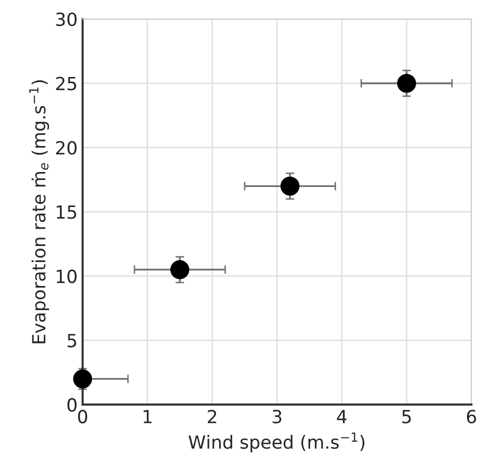 Image resolution: width=486 pixels, height=476 pixels. What do you see at coordinates (148, 417) in the screenshot?
I see `x-tick-label: 1` at bounding box center [148, 417].